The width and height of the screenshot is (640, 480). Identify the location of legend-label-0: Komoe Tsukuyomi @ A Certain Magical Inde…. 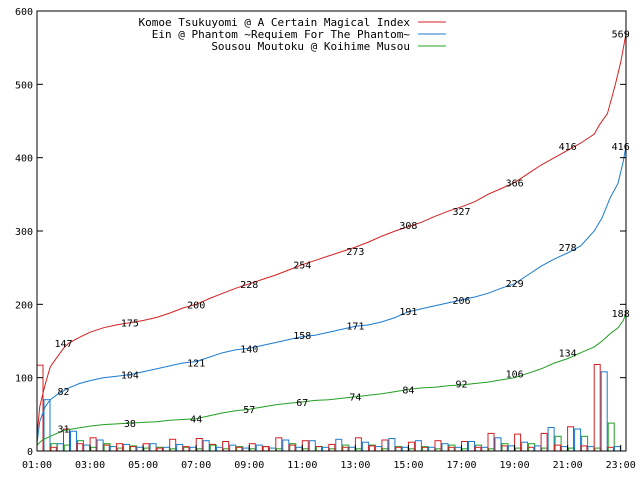
(274, 22).